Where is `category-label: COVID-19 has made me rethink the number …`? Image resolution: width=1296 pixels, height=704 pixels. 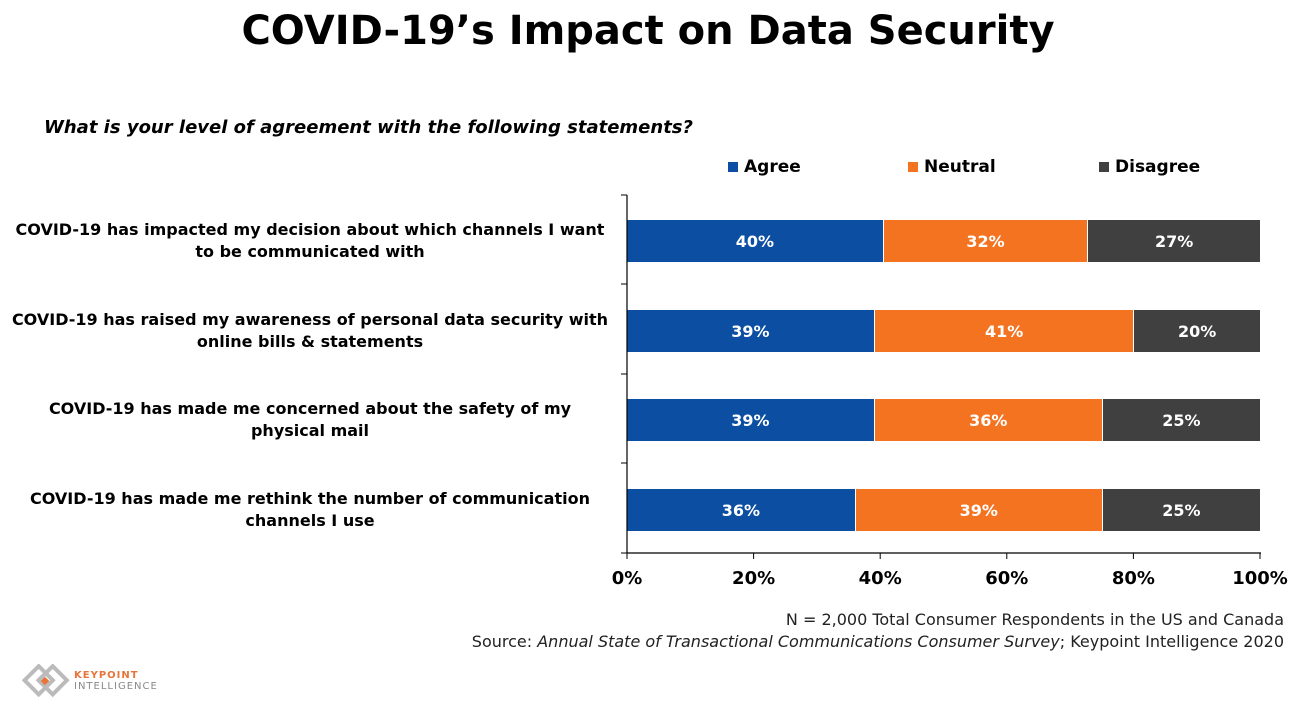
category-label: COVID-19 has made me rethink the number … is located at coordinates (310, 509).